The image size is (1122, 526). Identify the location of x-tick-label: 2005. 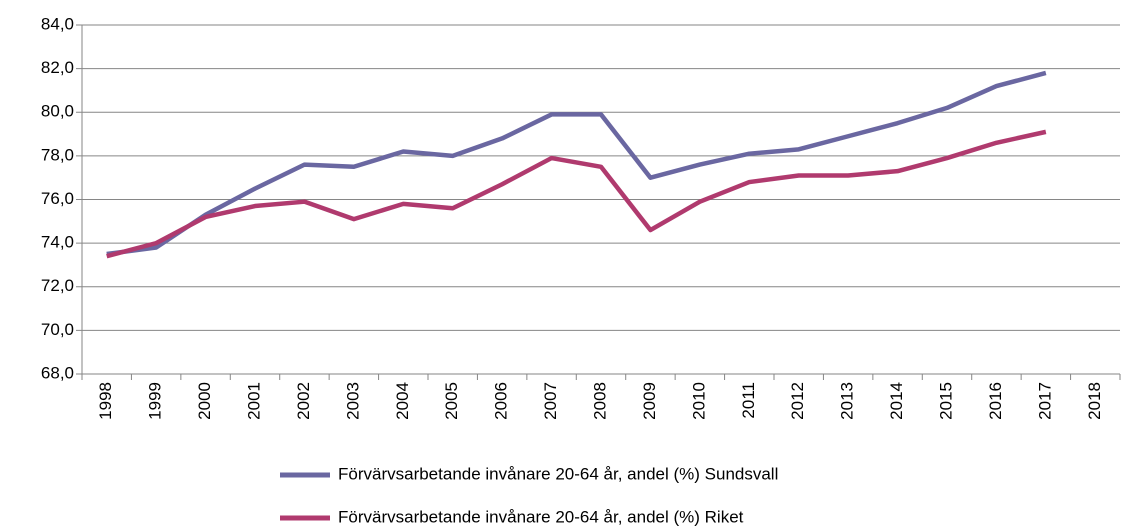
(451, 401).